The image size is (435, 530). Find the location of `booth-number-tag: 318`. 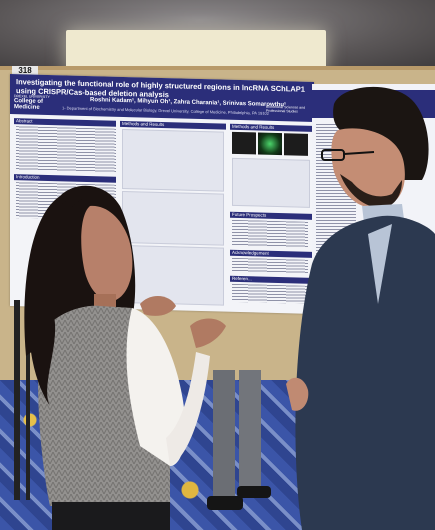

booth-number-tag: 318 is located at coordinates (25, 71).